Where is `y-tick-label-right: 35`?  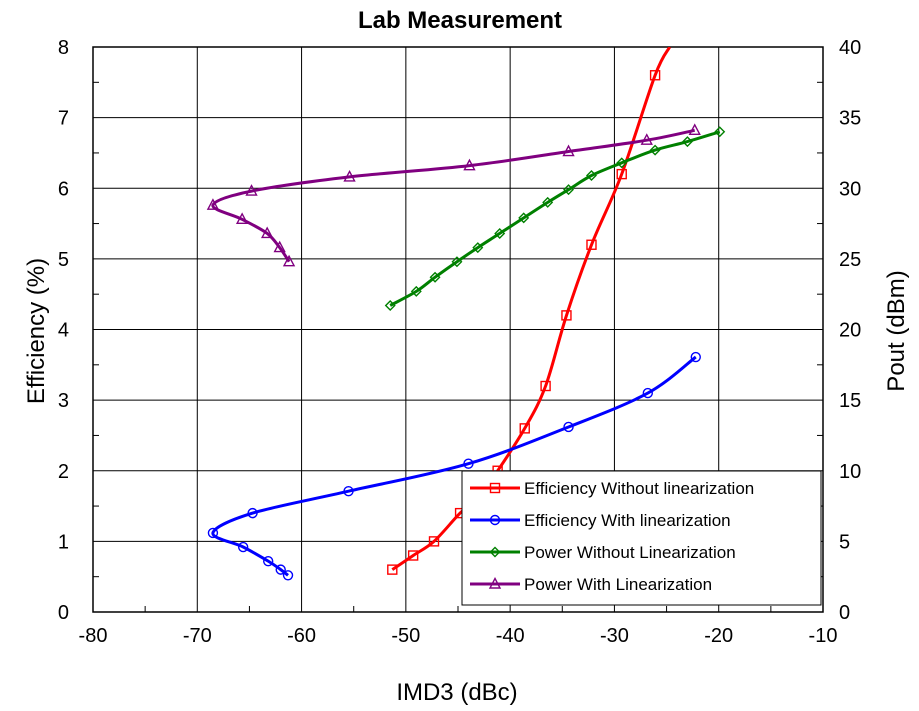 y-tick-label-right: 35 is located at coordinates (850, 119).